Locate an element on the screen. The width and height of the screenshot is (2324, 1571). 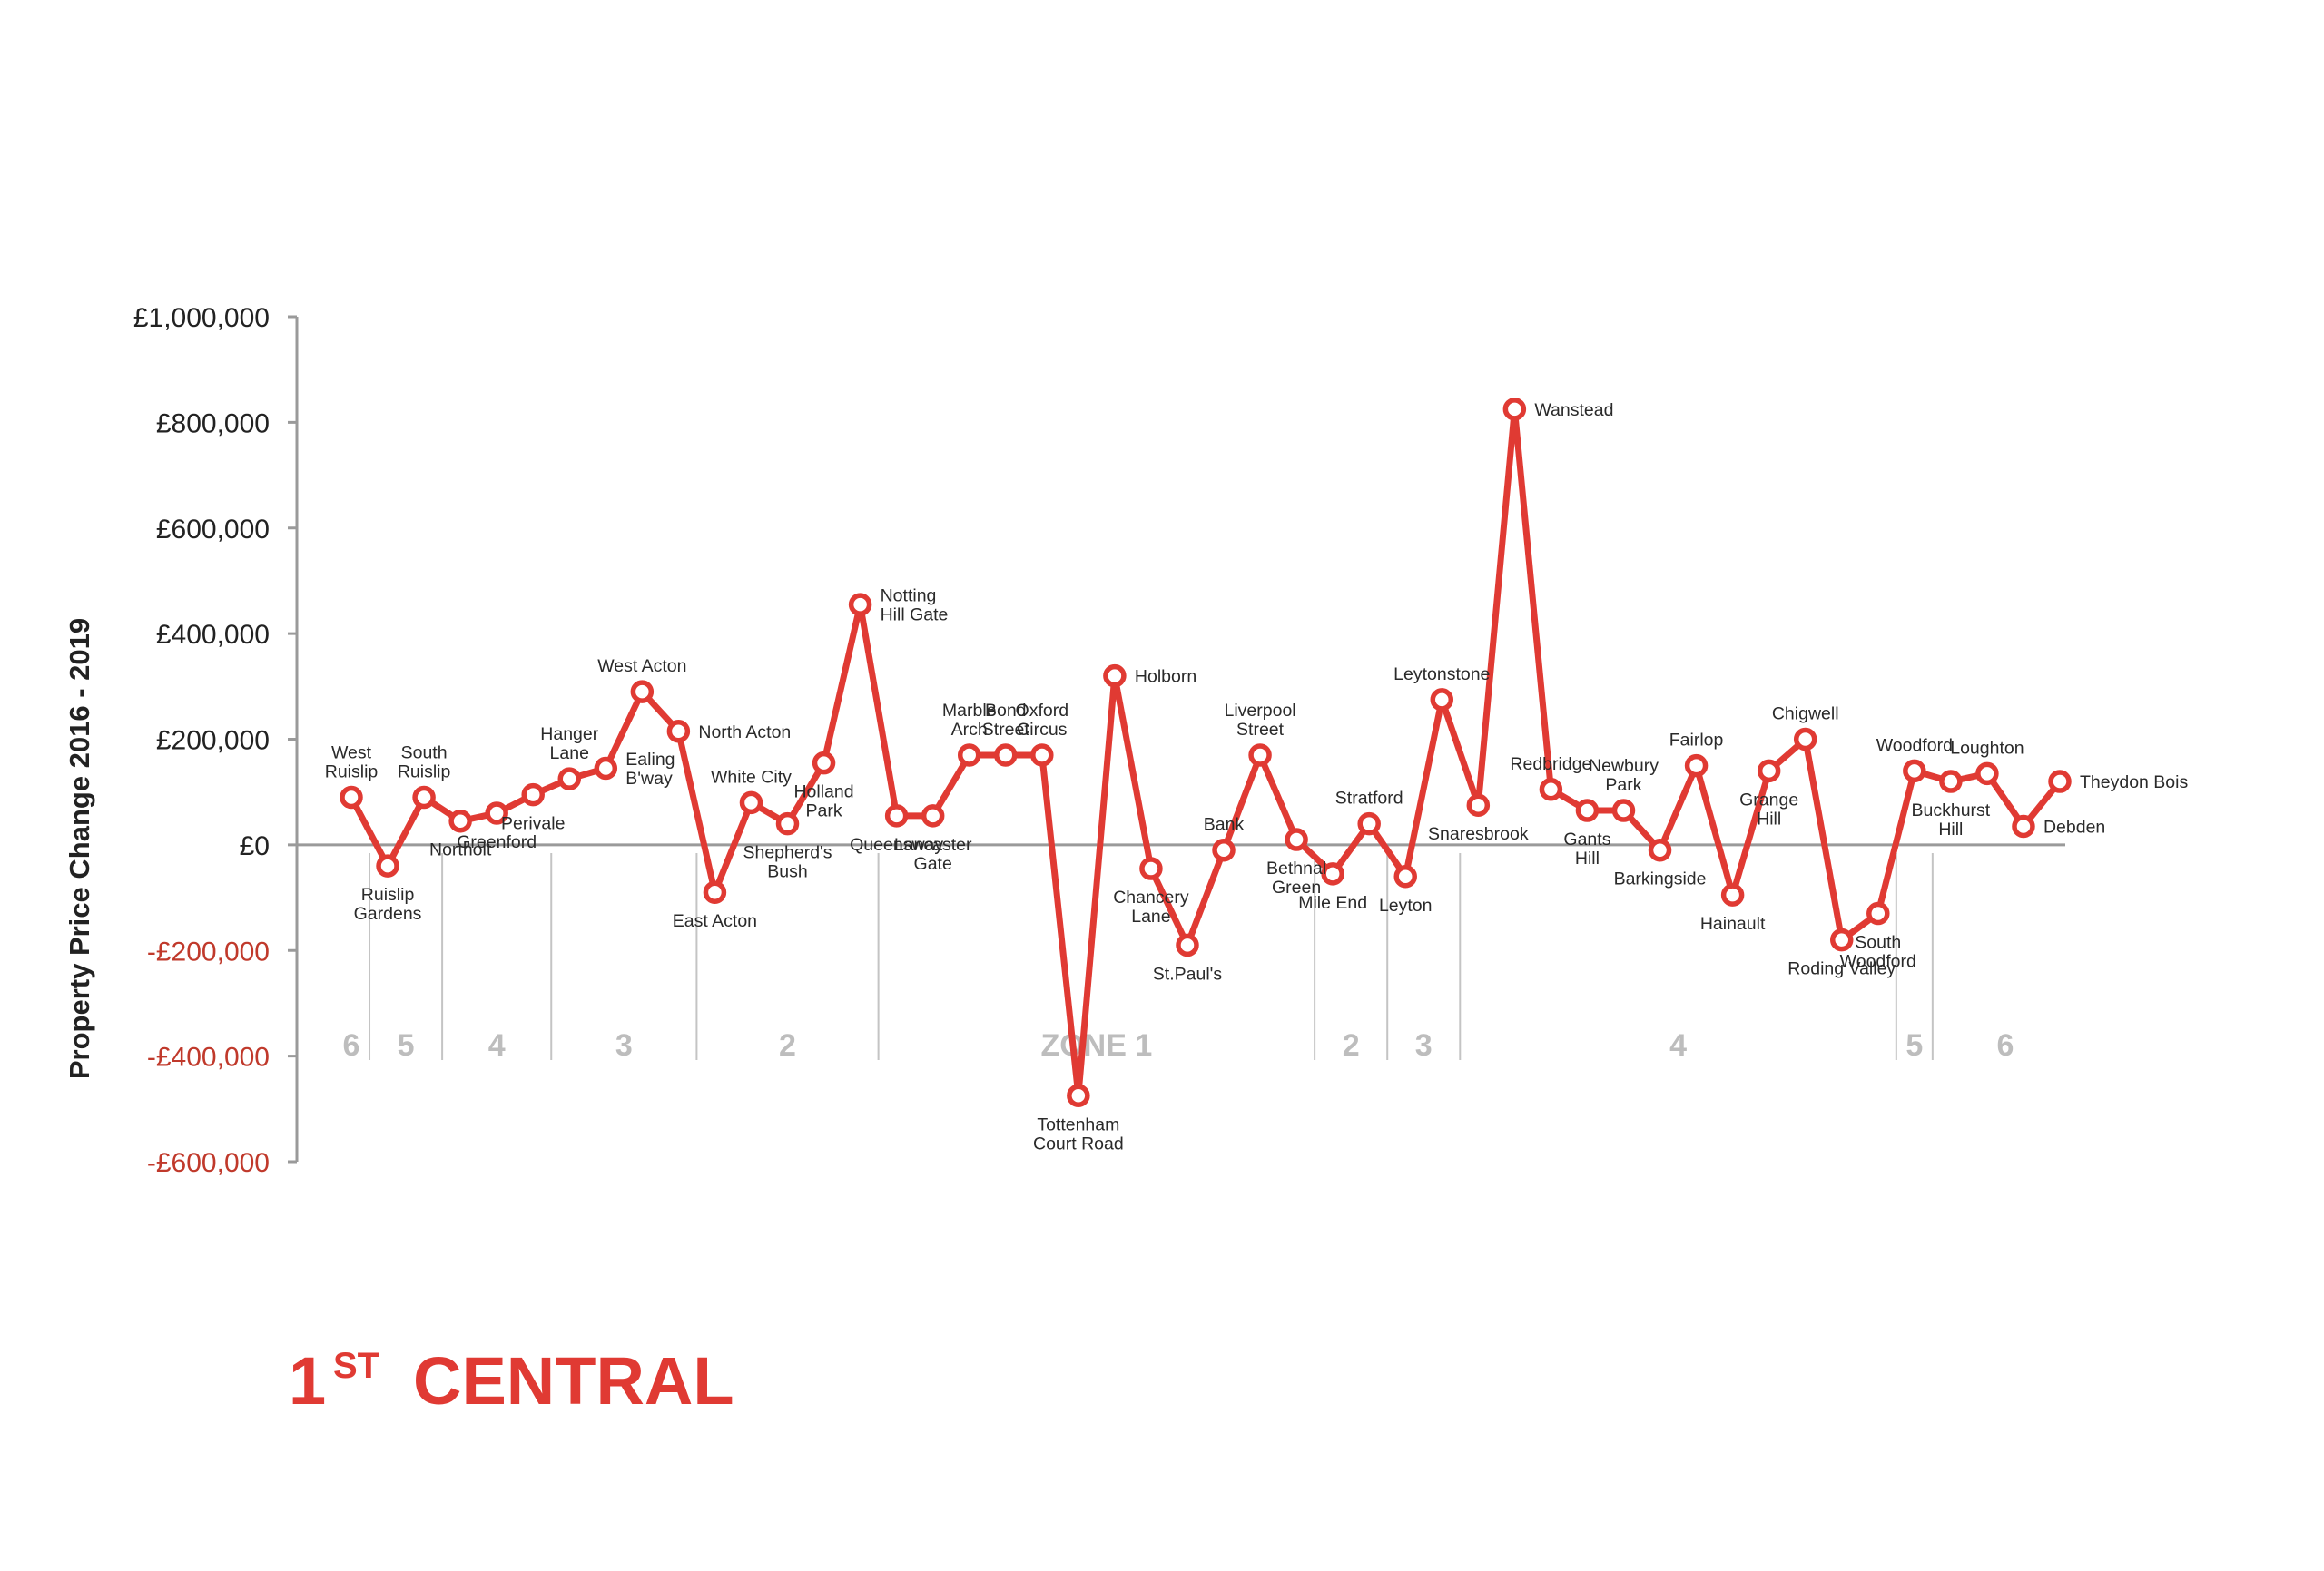
title-rank: 1 is located at coordinates (307, 1381).